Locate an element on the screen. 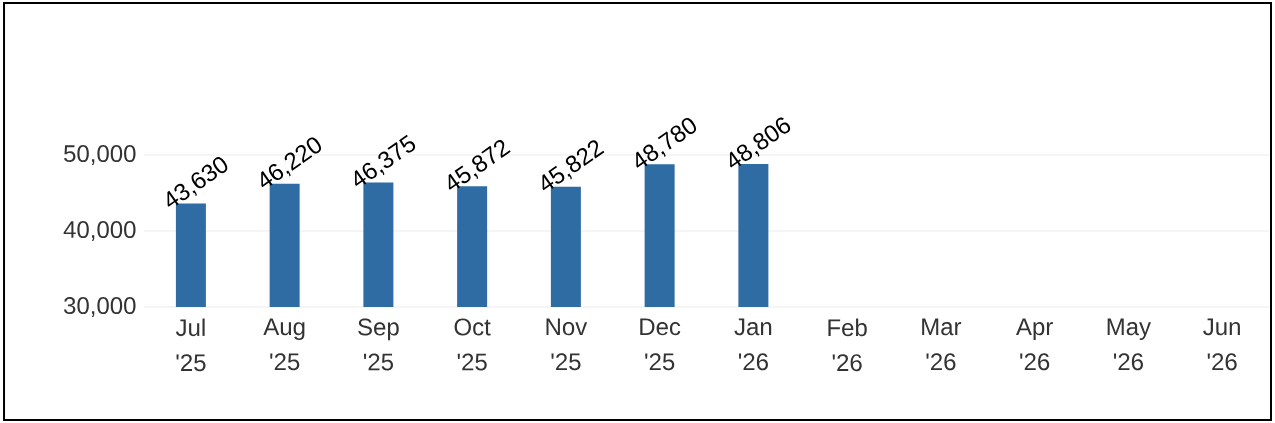 This screenshot has height=423, width=1275. x-tick-label: Jul '25 is located at coordinates (190, 345).